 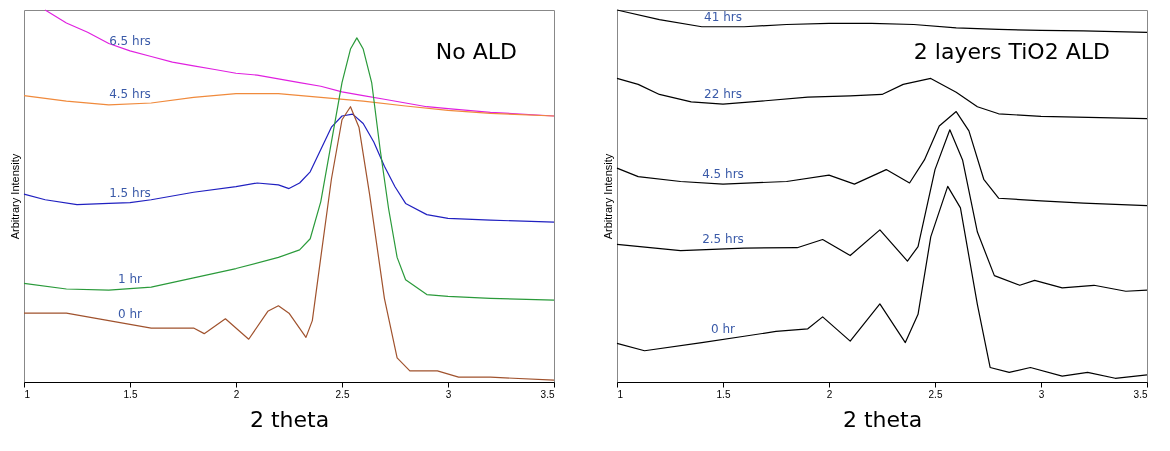 I want to click on series-label: 22 hrs, so click(x=723, y=94).